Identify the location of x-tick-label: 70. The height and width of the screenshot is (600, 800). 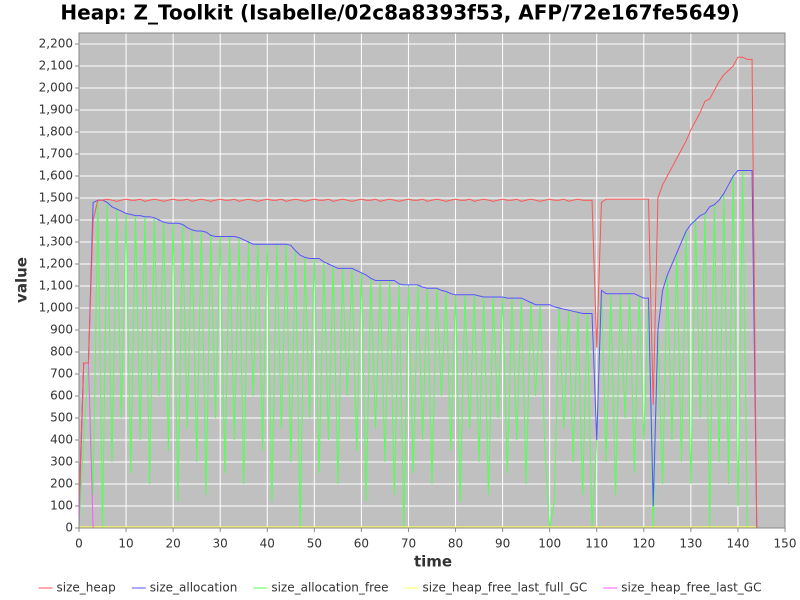
(408, 544).